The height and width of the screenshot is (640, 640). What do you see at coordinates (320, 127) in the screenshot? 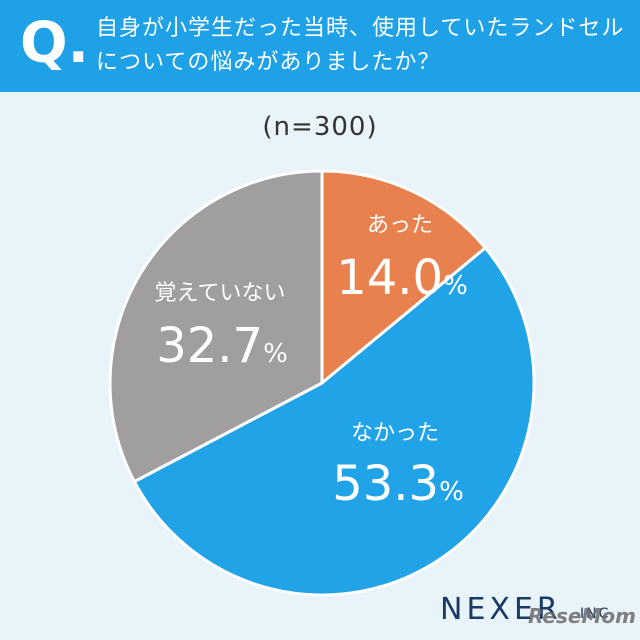
I see `sample-size-label: (n=300)` at bounding box center [320, 127].